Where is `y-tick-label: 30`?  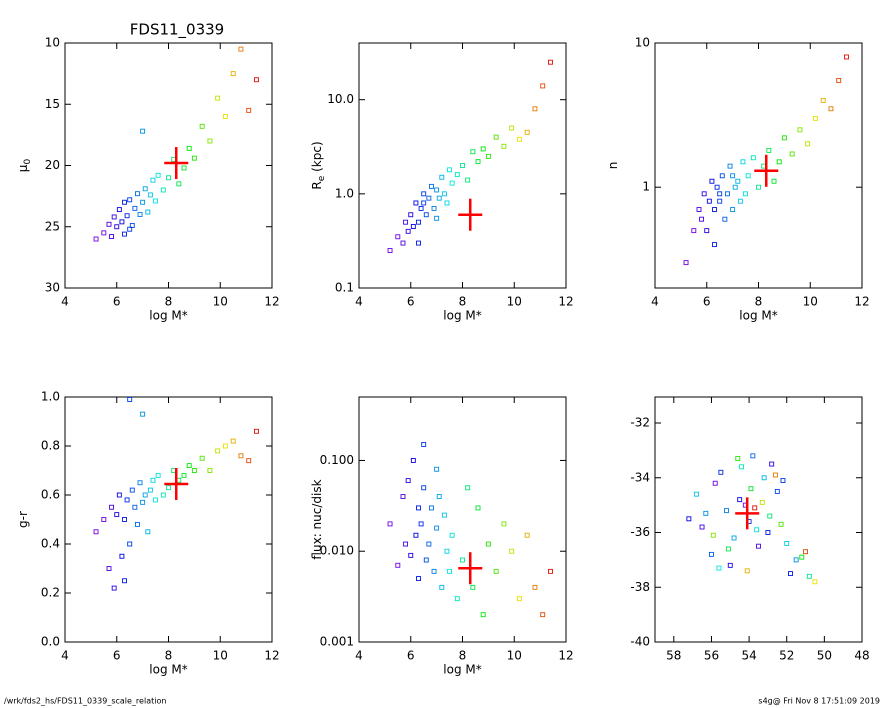
y-tick-label: 30 is located at coordinates (52, 288).